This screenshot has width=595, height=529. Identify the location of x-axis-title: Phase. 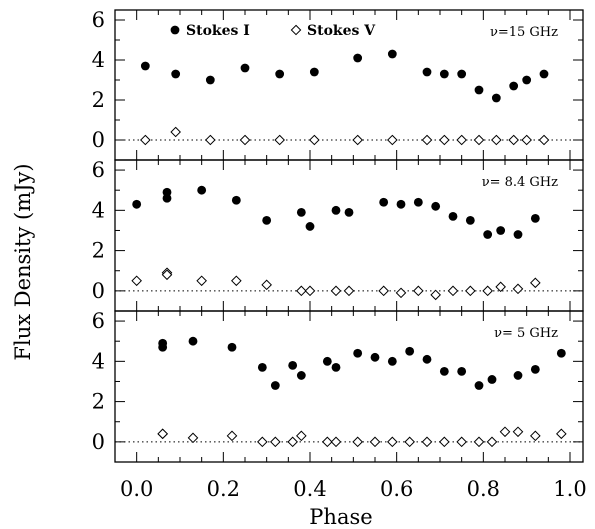
(340, 517).